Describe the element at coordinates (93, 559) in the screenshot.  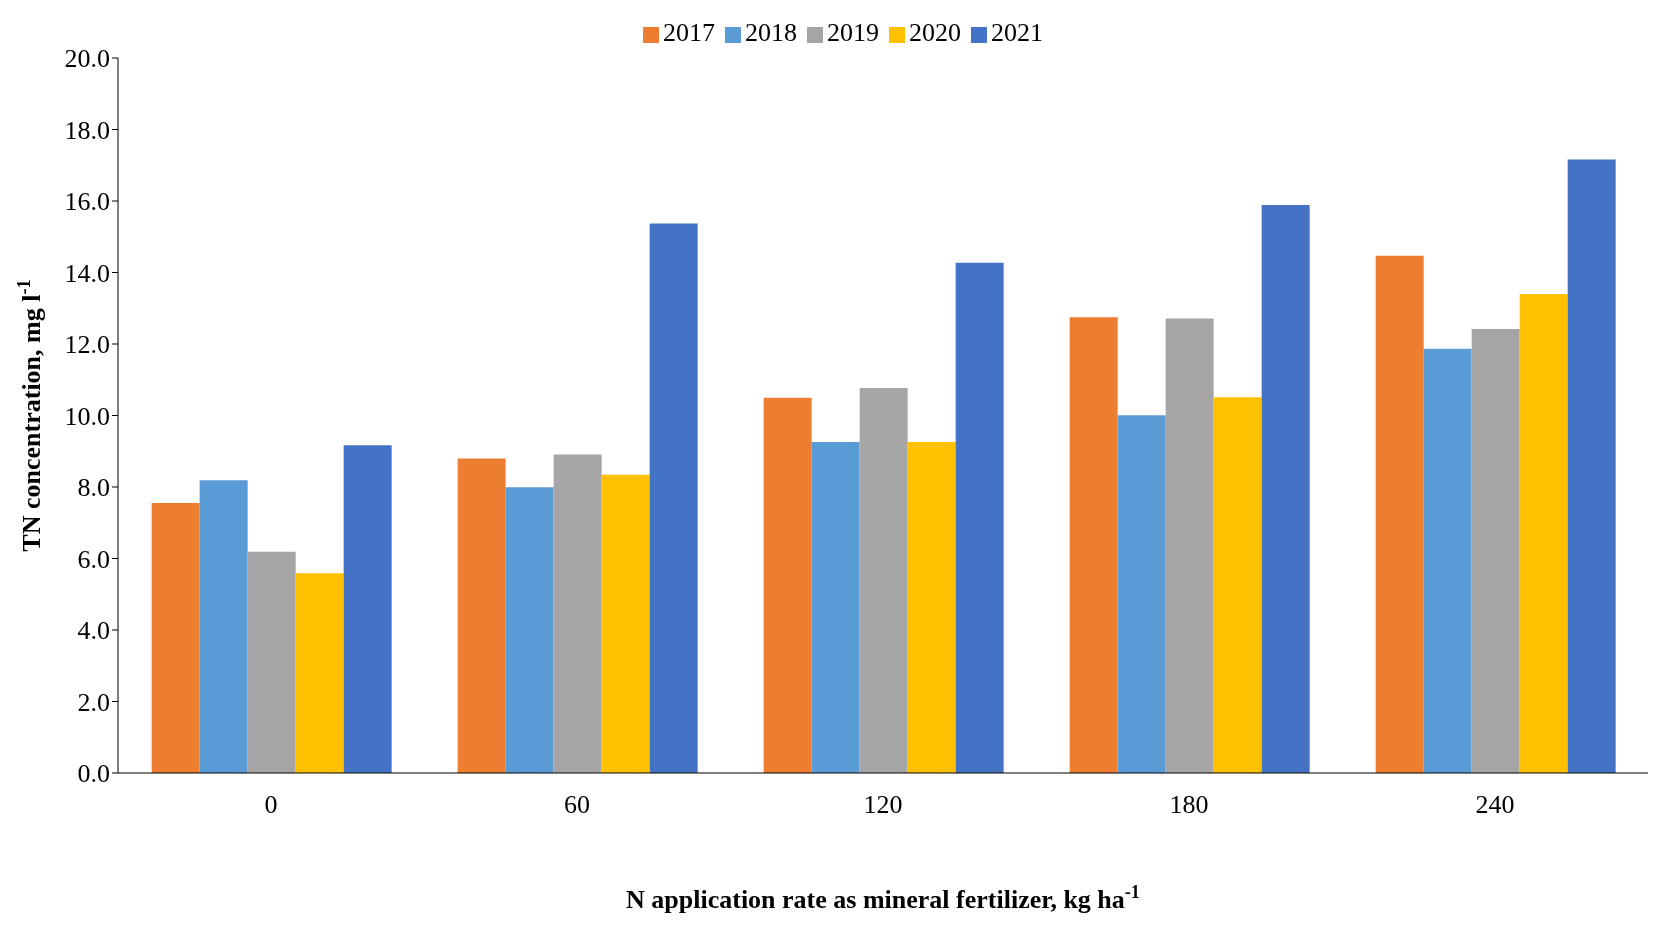
I see `y-tick-label: 6.0` at that location.